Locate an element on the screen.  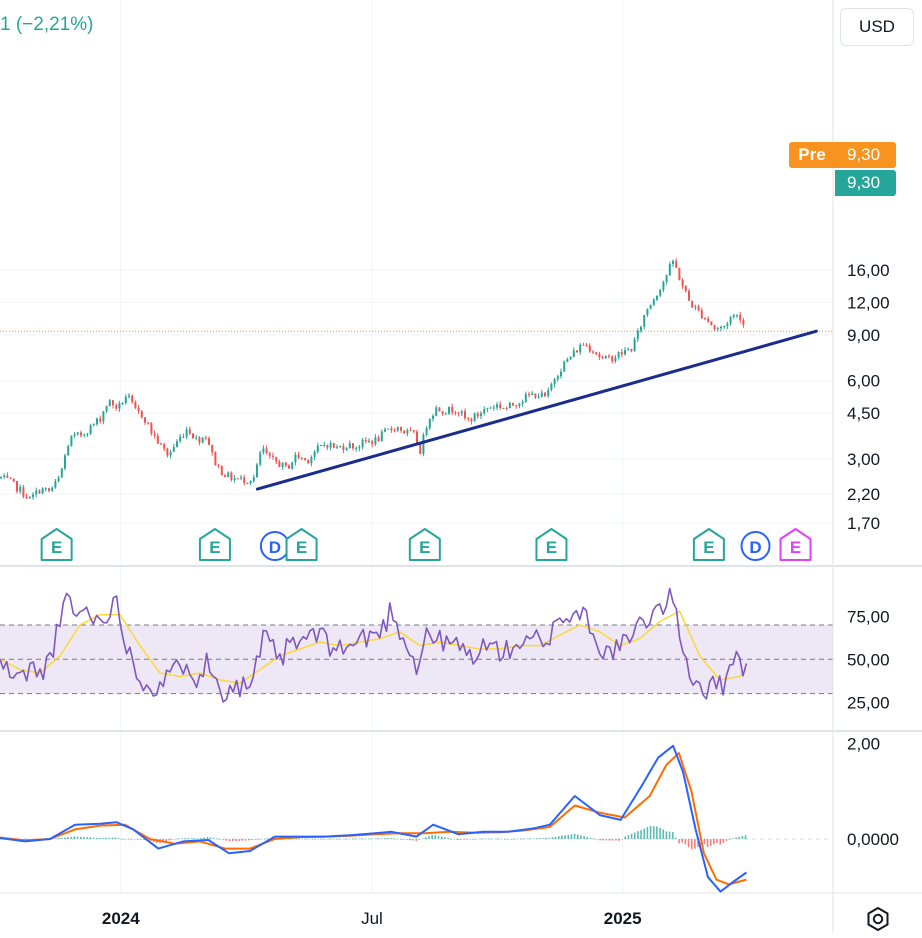
settings-button is located at coordinates (878, 919).